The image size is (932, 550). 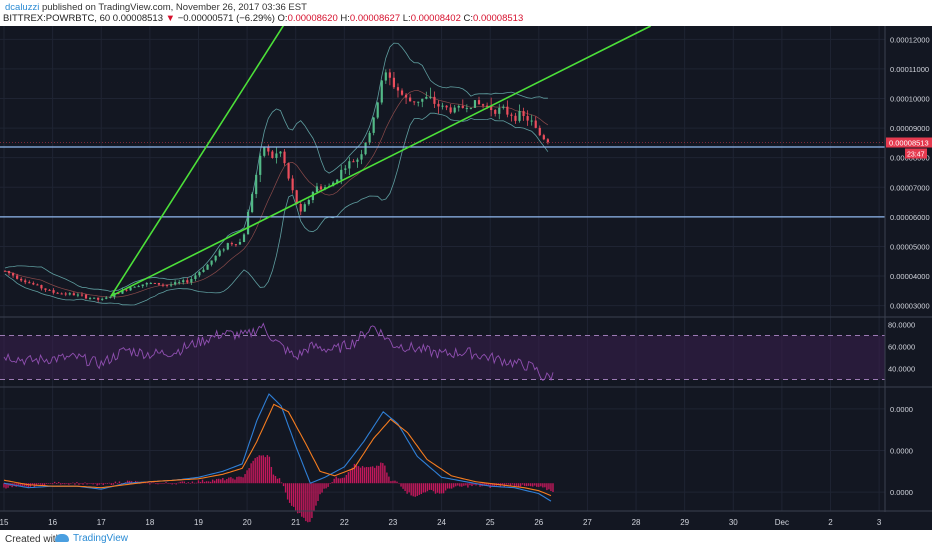 I want to click on rsi-band-layer, so click(x=442, y=357).